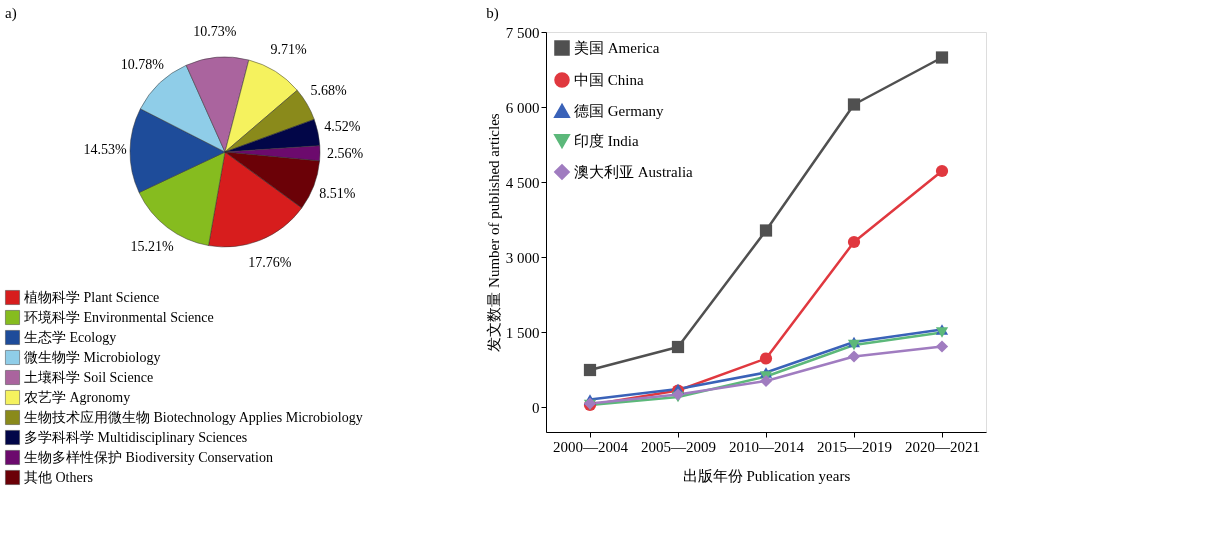 This screenshot has height=534, width=1219. I want to click on legend-label: 土壤科学 Soil Science, so click(89, 377).